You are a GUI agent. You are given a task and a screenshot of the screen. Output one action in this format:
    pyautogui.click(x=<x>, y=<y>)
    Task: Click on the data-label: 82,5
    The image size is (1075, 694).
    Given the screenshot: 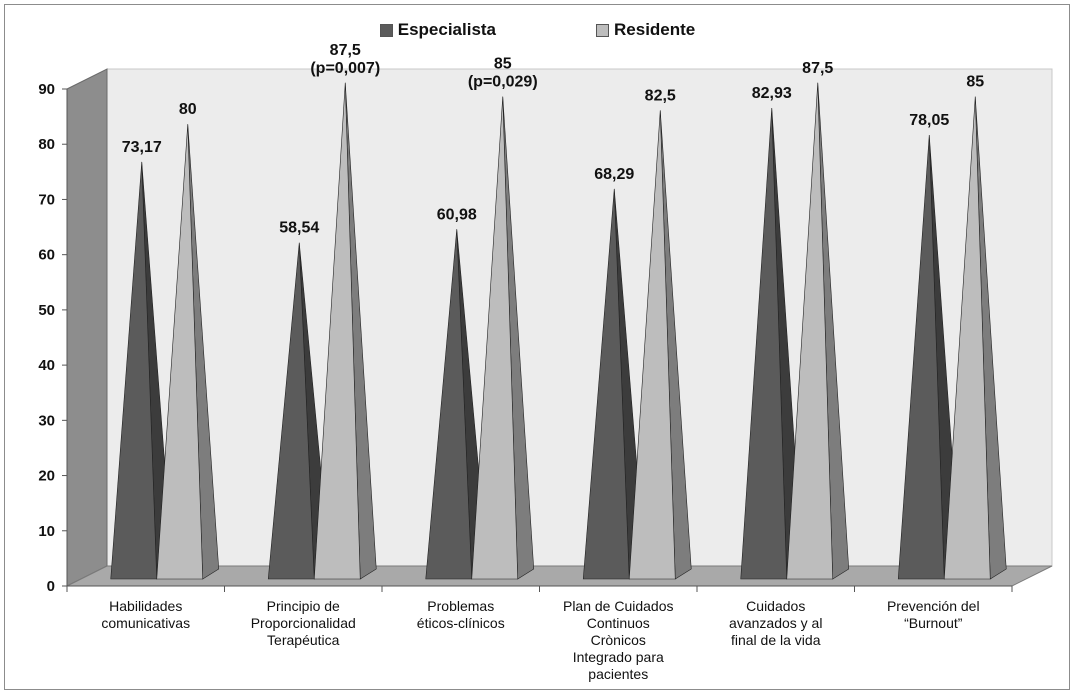 What is the action you would take?
    pyautogui.click(x=660, y=95)
    